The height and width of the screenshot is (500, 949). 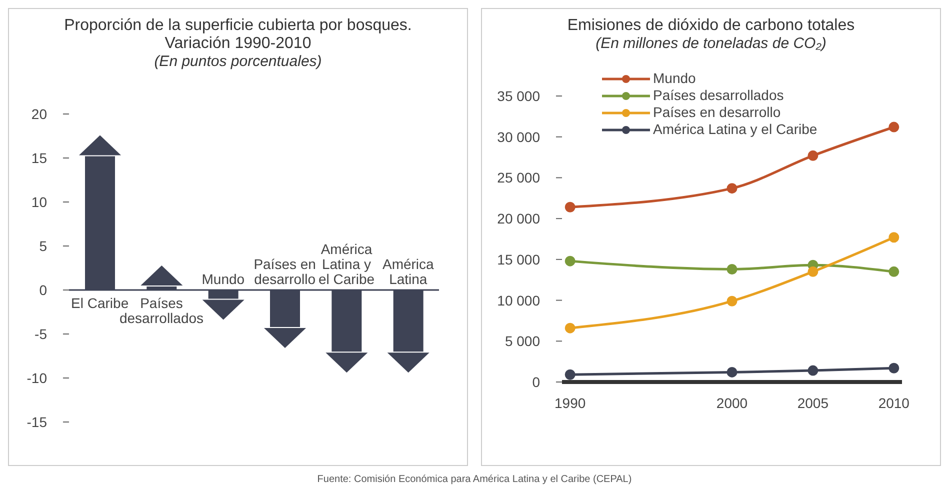 I want to click on y-tick-label: 5 000, so click(x=522, y=341).